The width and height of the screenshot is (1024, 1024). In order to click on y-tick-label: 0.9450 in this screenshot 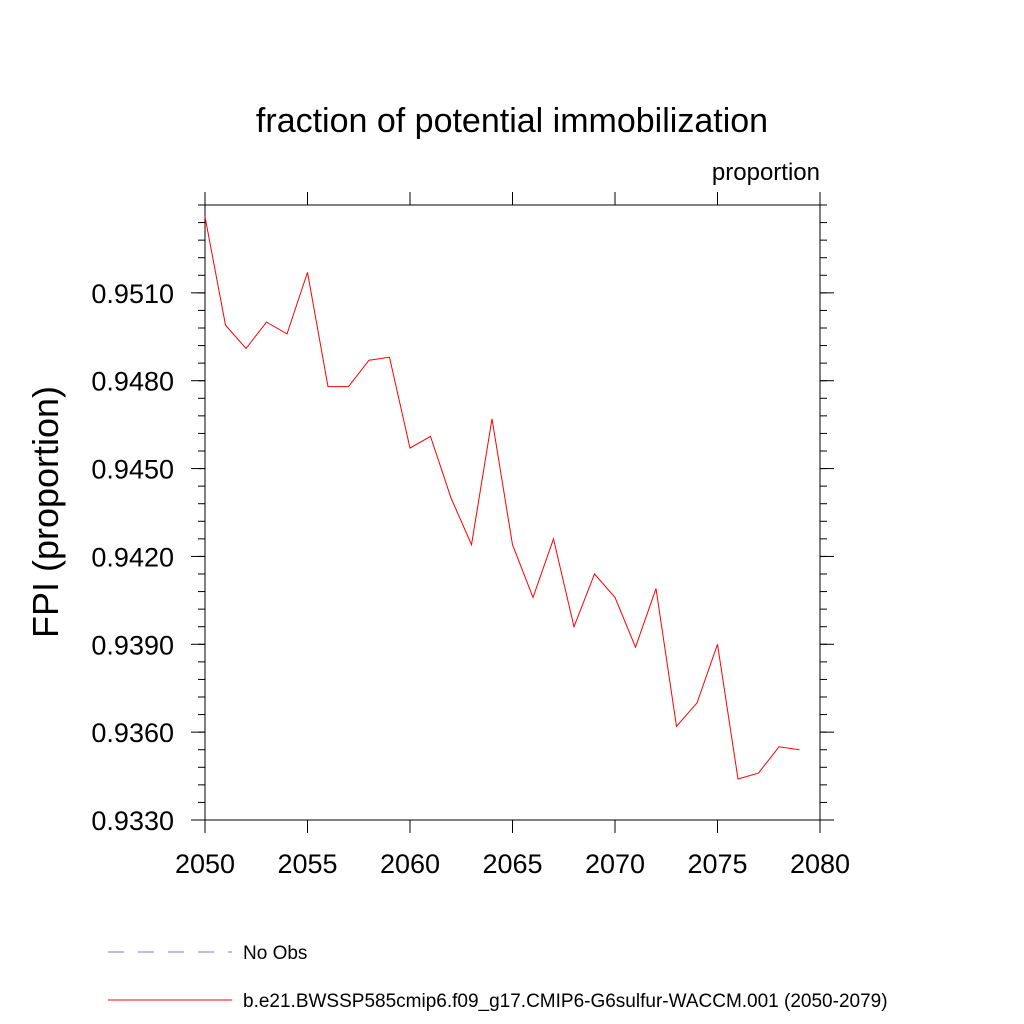, I will do `click(132, 470)`.